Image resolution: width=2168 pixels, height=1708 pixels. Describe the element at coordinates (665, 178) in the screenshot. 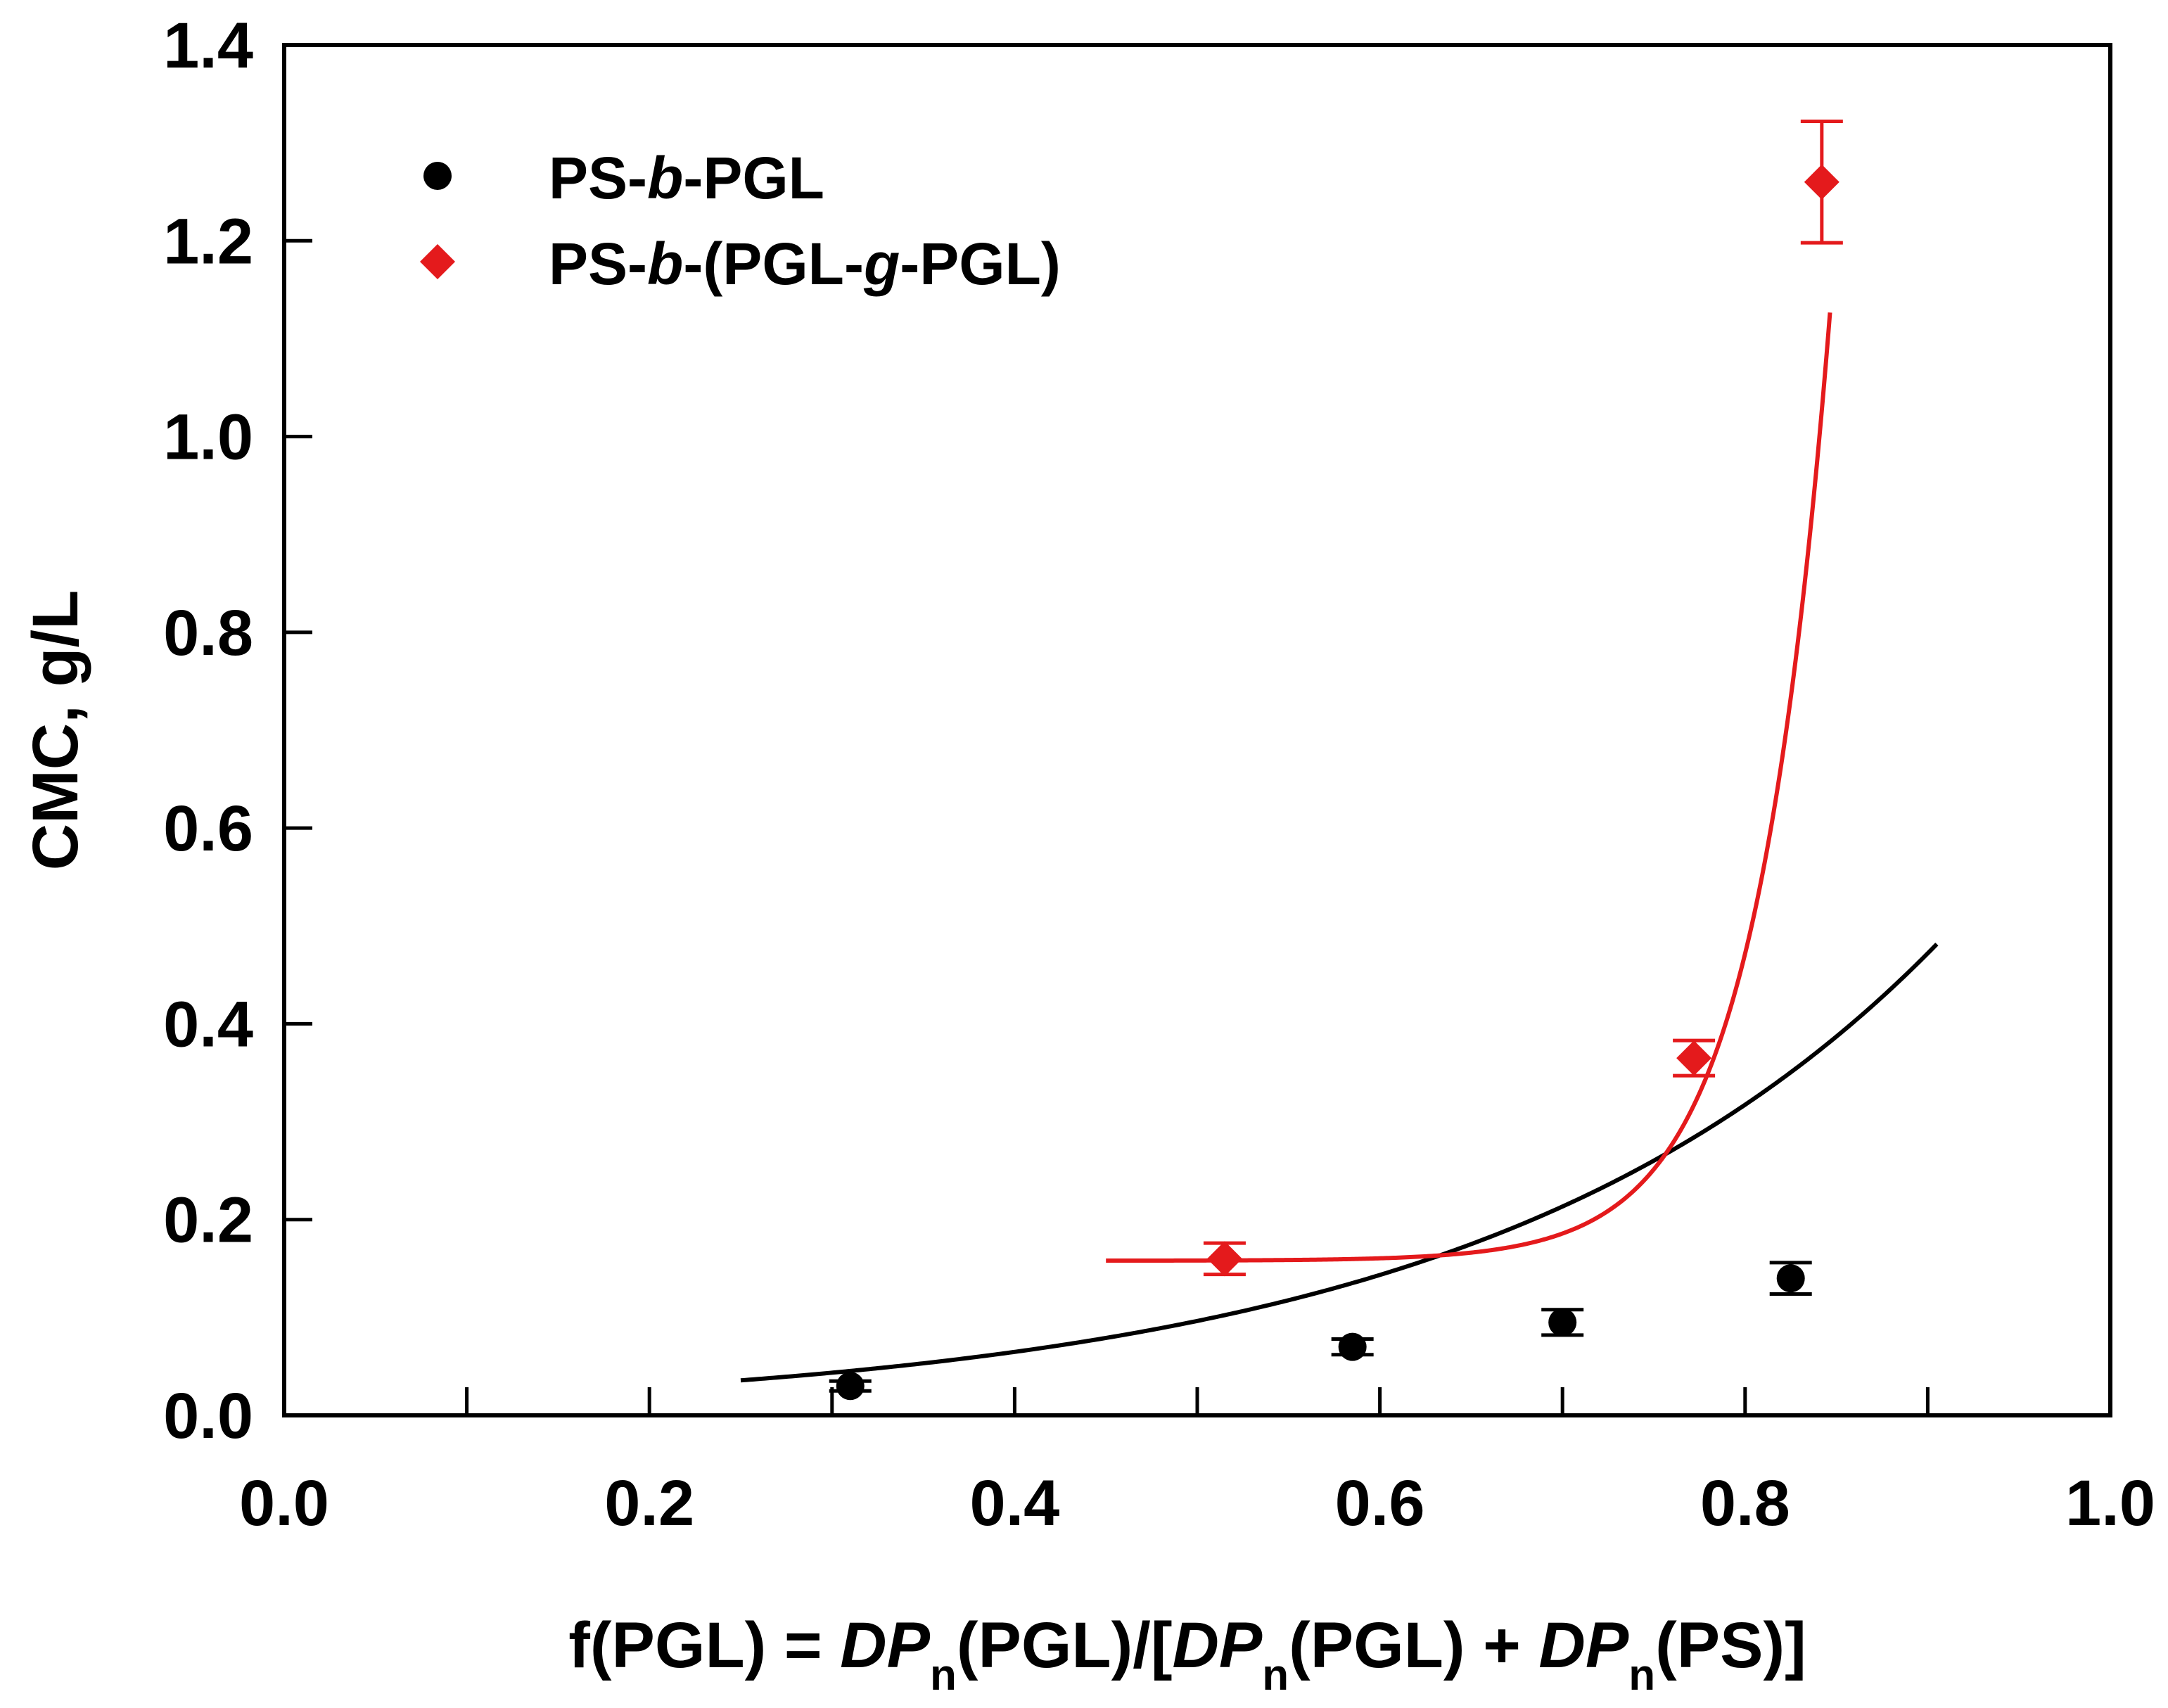

I see `legend-label-series-1-part: b` at that location.